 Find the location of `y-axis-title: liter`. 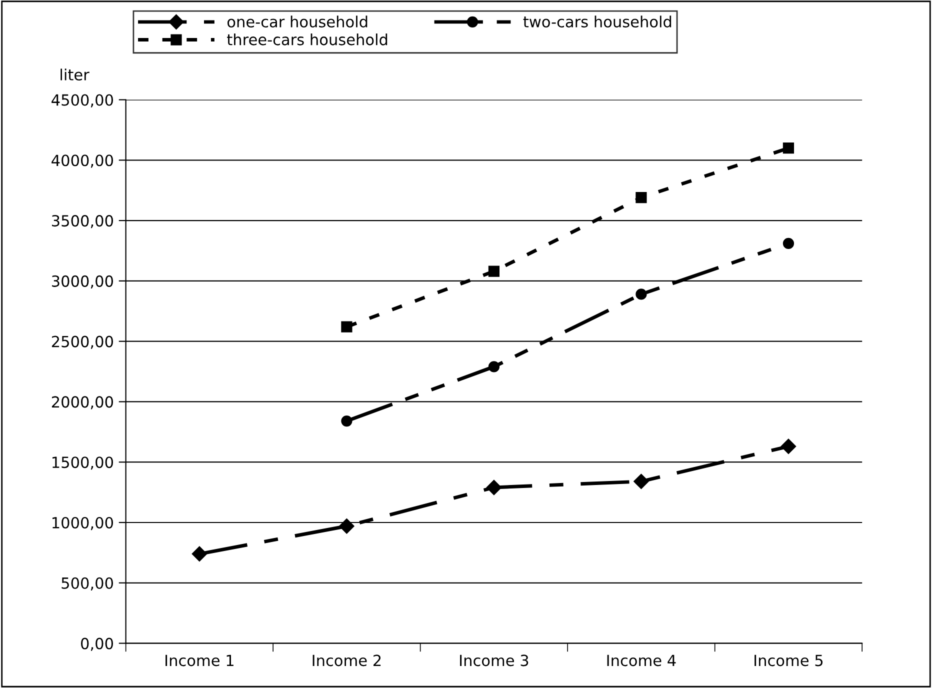

y-axis-title: liter is located at coordinates (75, 74).